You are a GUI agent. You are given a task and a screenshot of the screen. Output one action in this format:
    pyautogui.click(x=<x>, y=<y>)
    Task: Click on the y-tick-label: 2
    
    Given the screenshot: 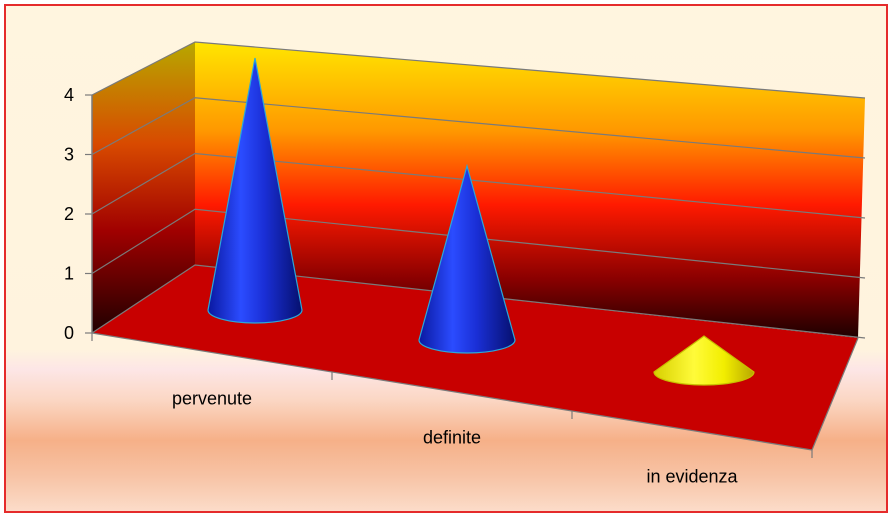 What is the action you would take?
    pyautogui.click(x=69, y=214)
    